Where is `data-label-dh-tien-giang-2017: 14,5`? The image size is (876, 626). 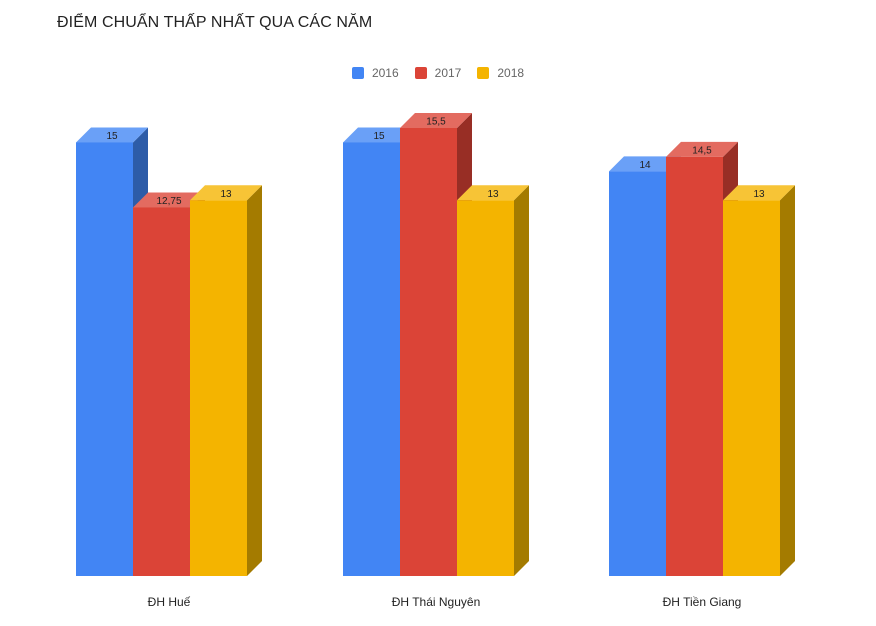
data-label-dh-tien-giang-2017: 14,5 is located at coordinates (702, 150).